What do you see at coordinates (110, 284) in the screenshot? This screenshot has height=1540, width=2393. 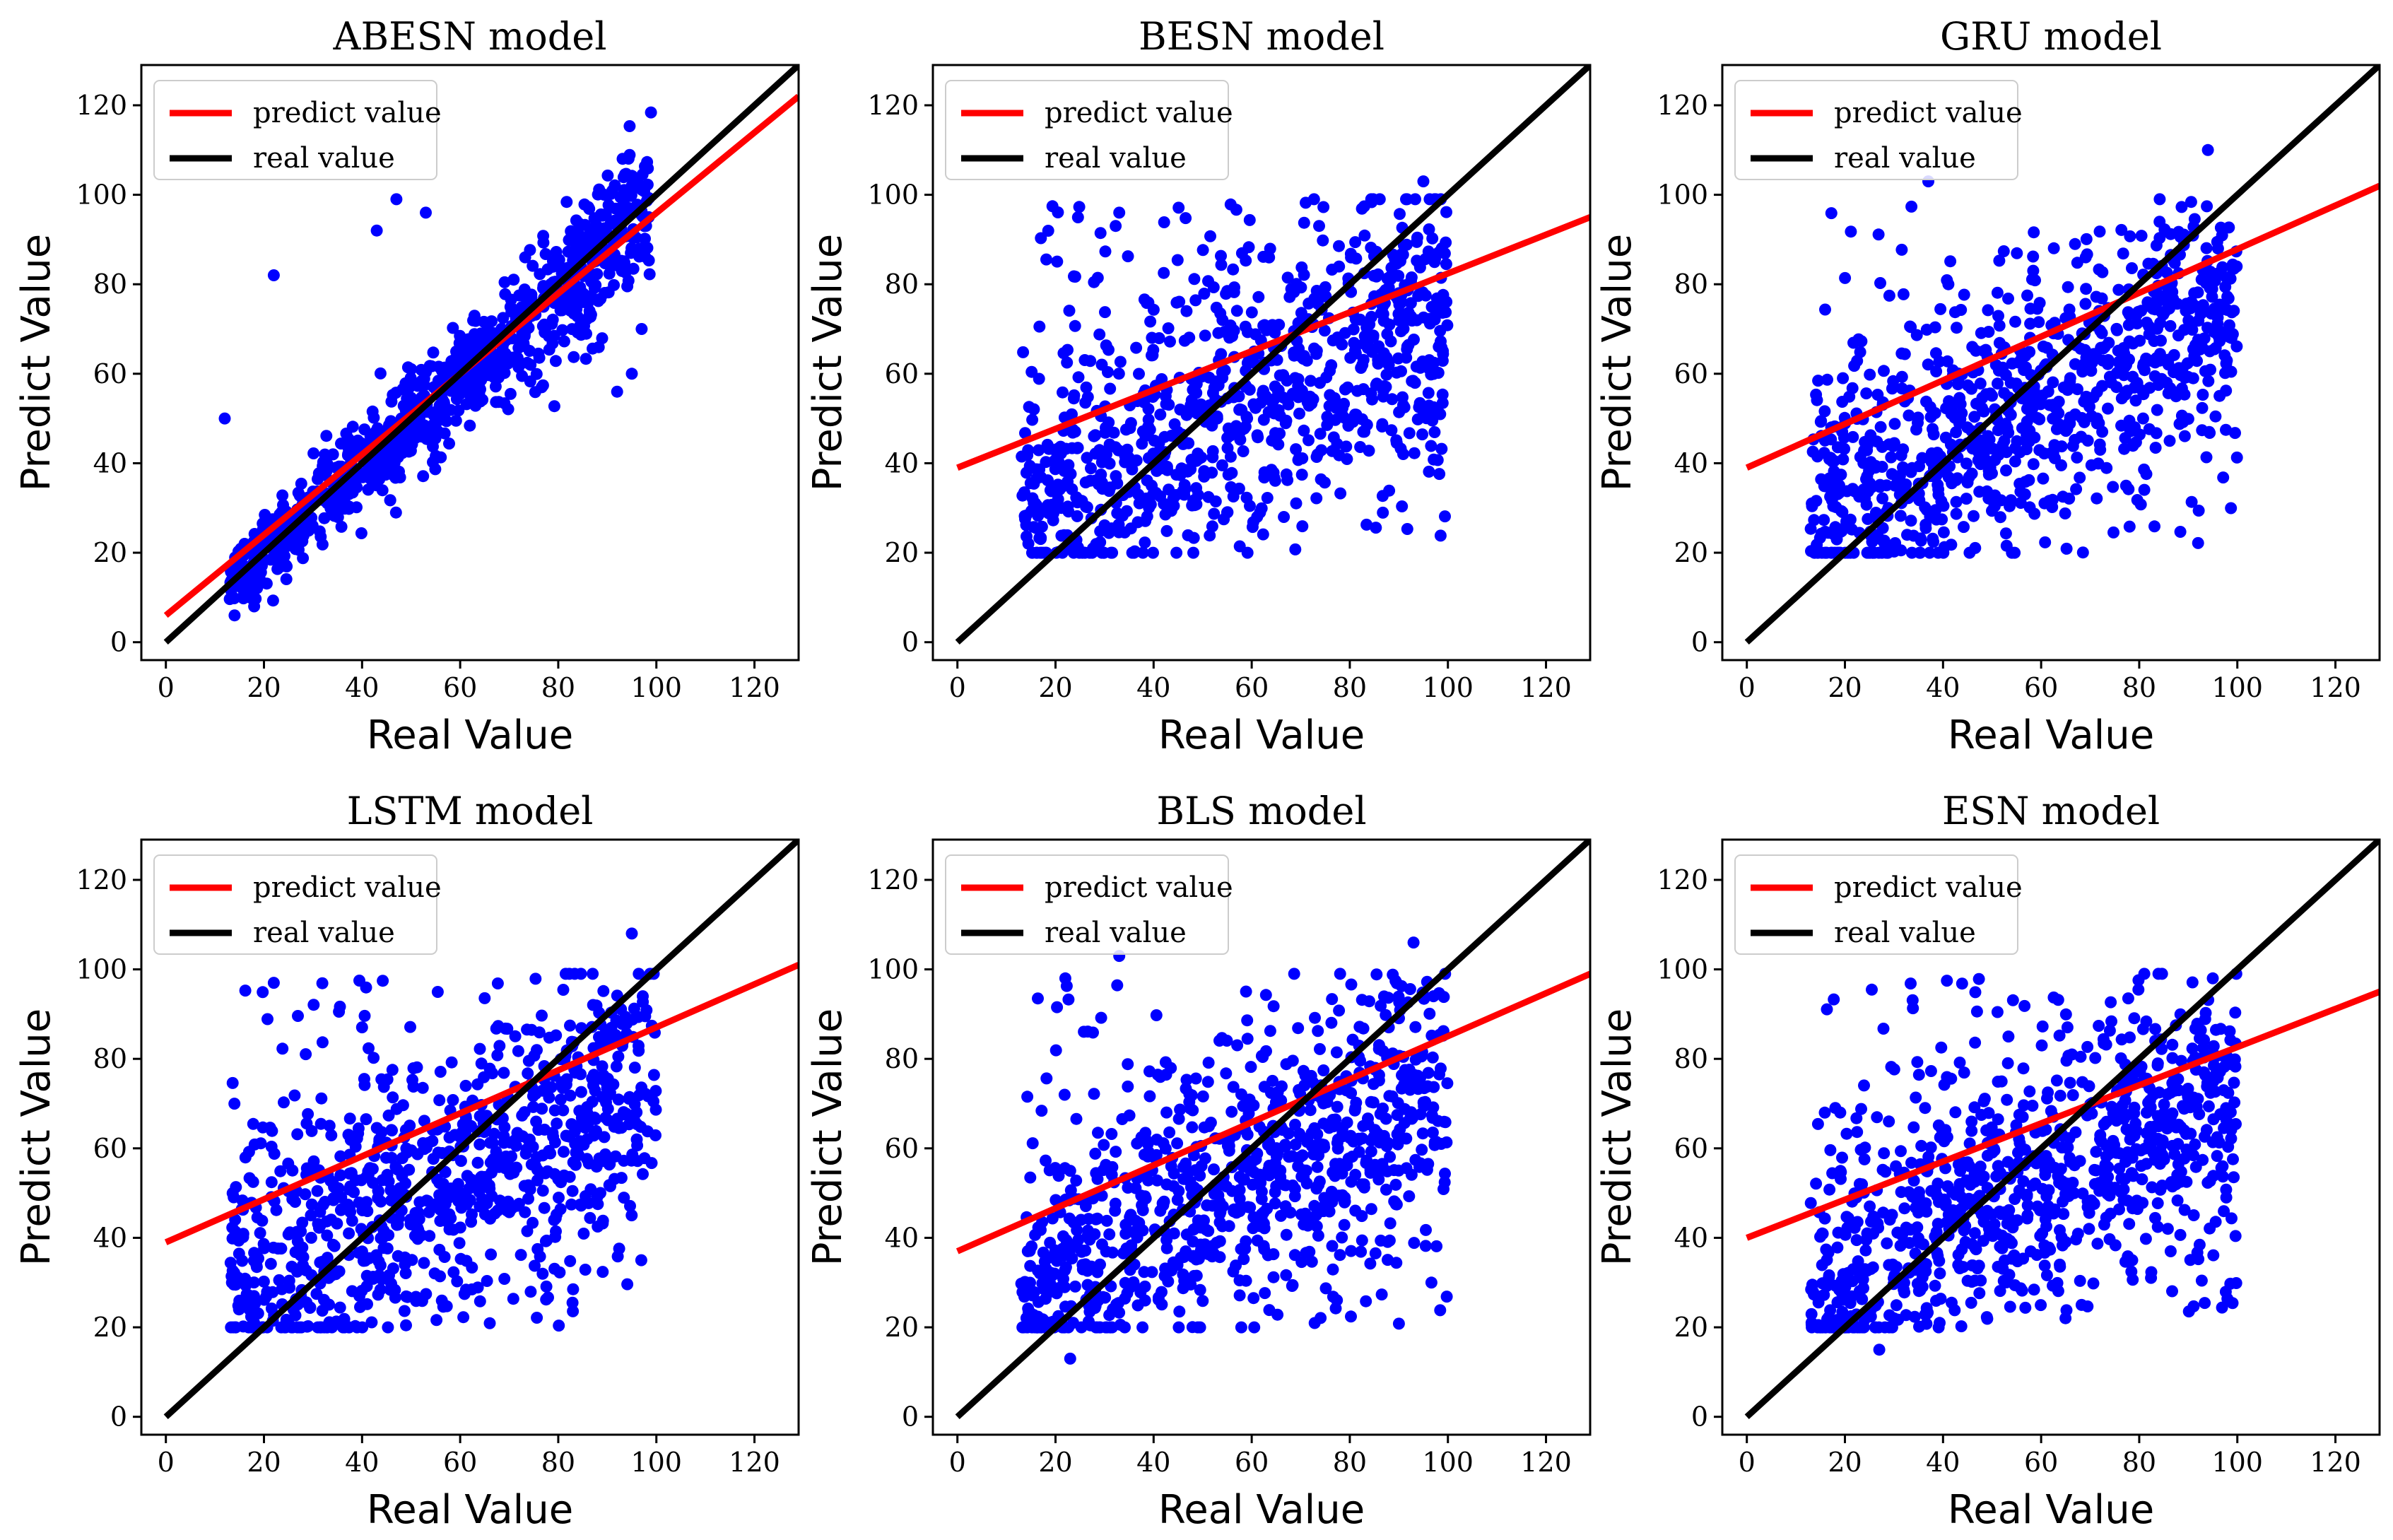 I see `y-tick-label: 80` at bounding box center [110, 284].